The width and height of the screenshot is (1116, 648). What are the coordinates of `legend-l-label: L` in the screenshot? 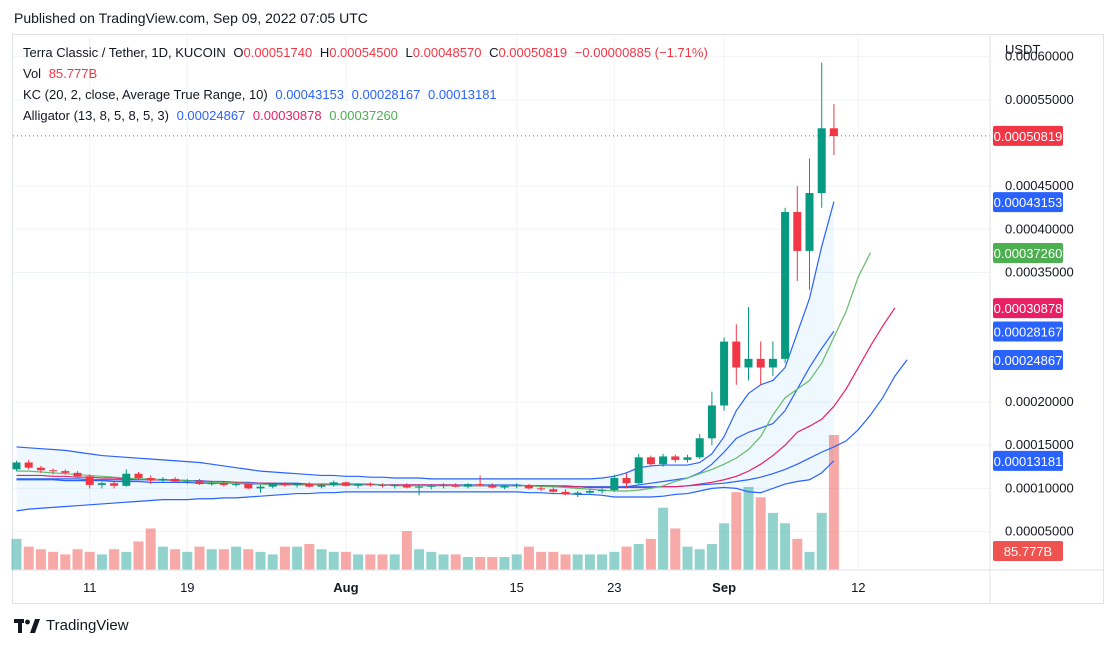 It's located at (409, 52).